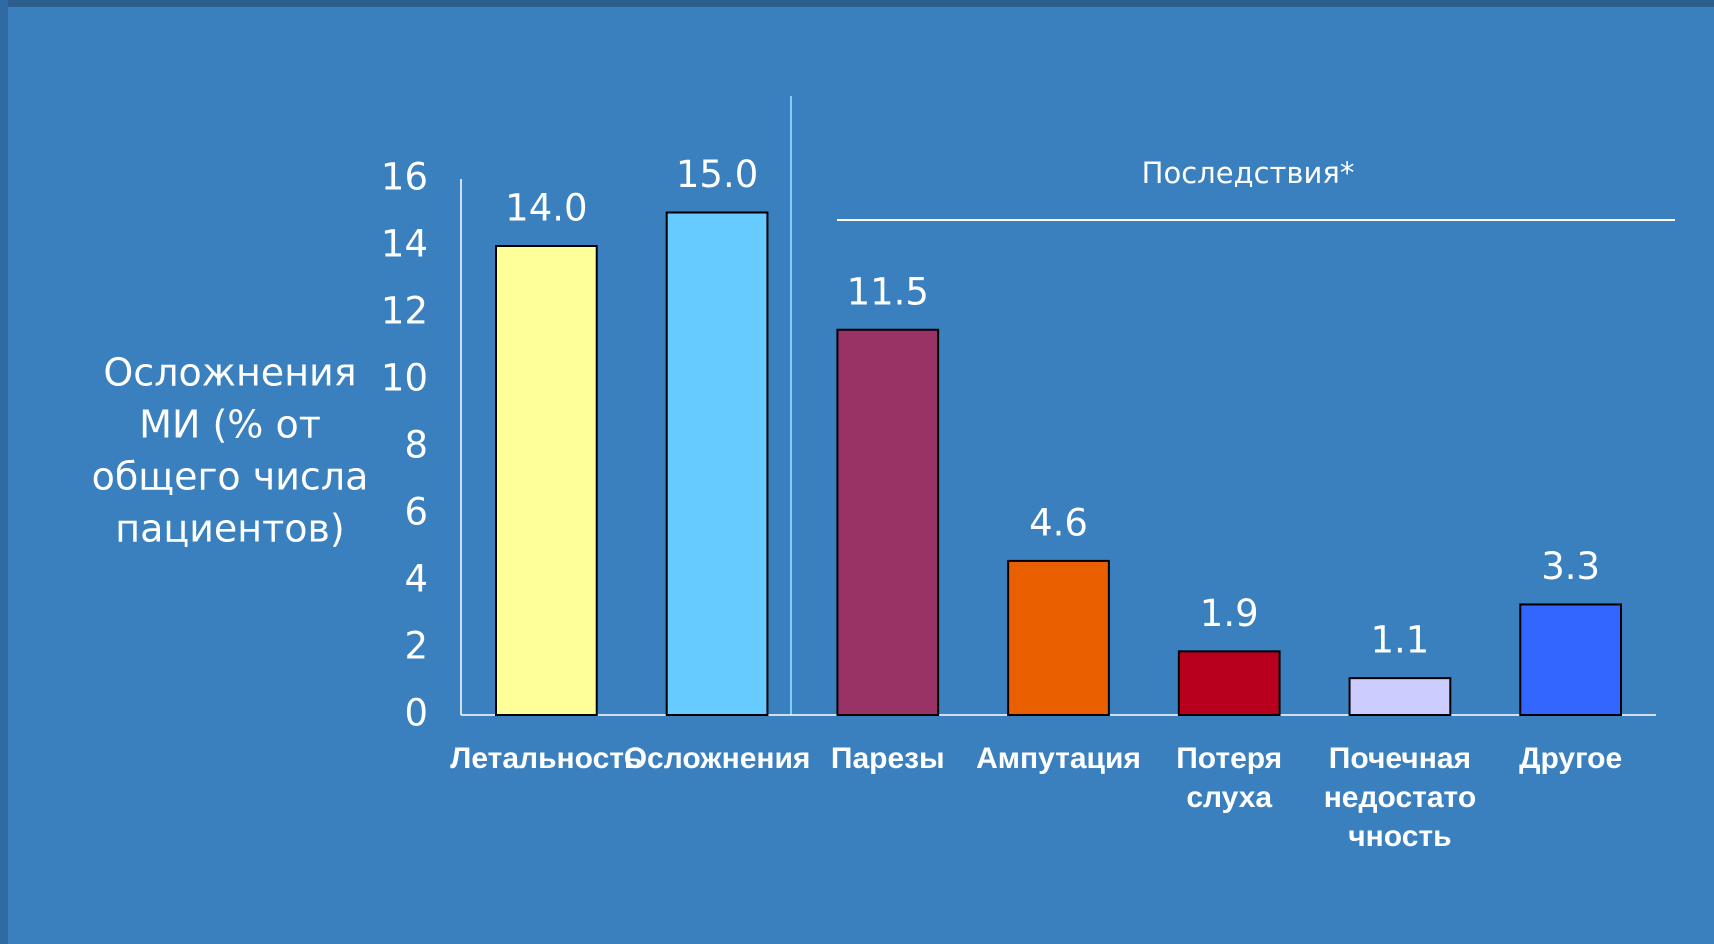 Image resolution: width=1714 pixels, height=944 pixels. Describe the element at coordinates (717, 758) in the screenshot. I see `x-tick-label: Осложнения` at that location.